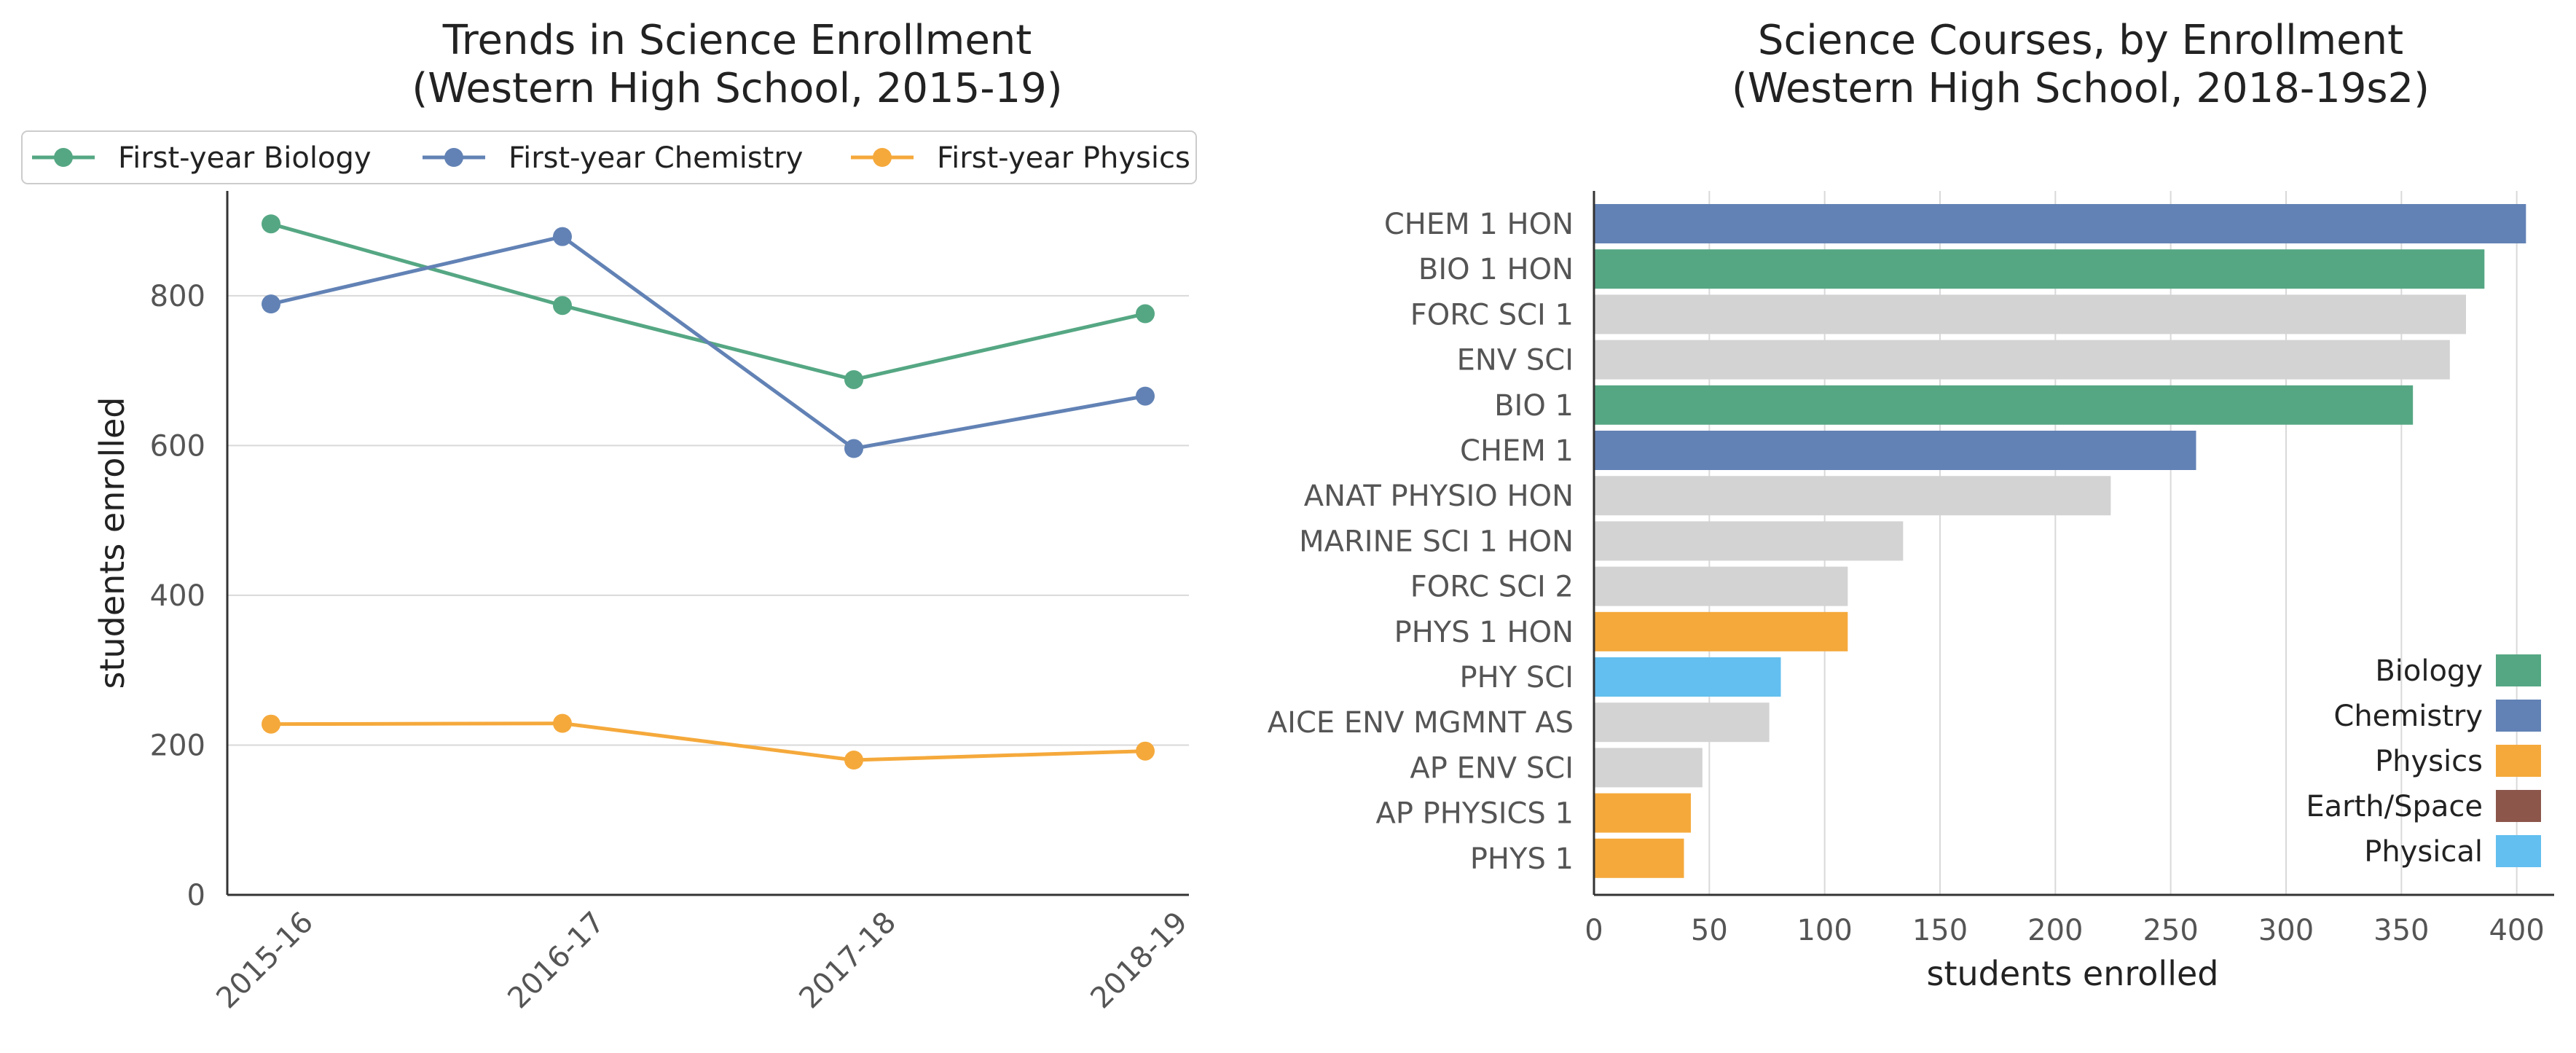 This screenshot has height=1053, width=2576. What do you see at coordinates (1436, 541) in the screenshot?
I see `category-label: MARINE SCI 1 HON` at bounding box center [1436, 541].